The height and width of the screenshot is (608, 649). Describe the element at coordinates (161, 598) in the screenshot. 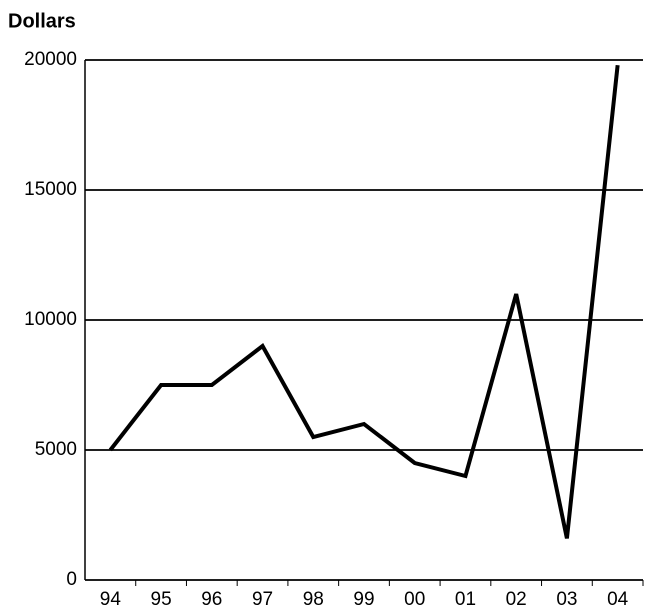

I see `x-tick-label: 95` at that location.